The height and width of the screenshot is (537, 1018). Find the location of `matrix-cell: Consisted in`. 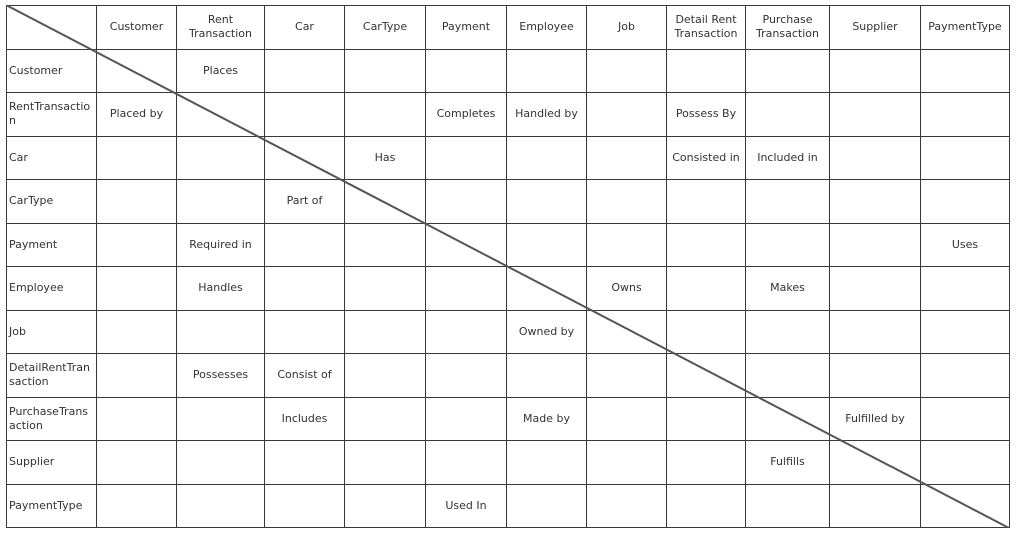

matrix-cell: Consisted in is located at coordinates (706, 157).